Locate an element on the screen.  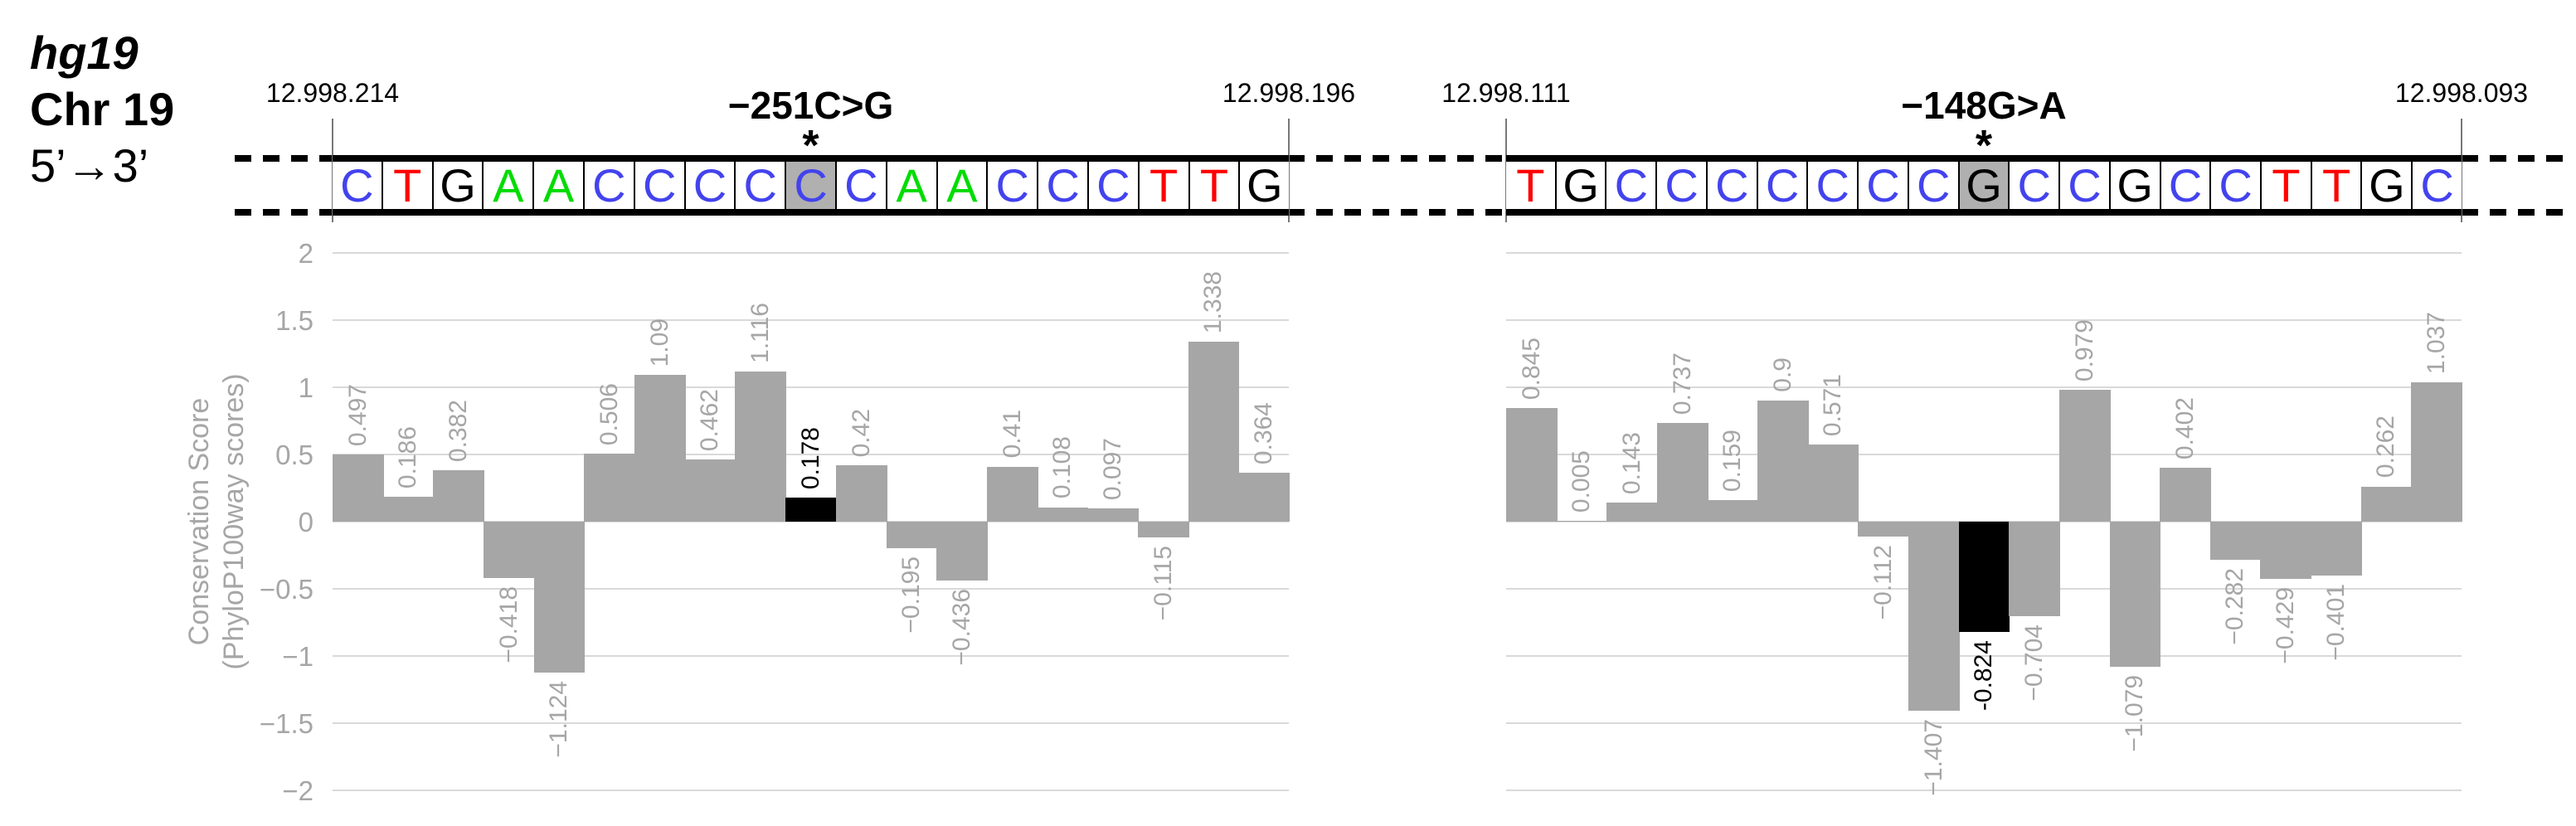
dna-strand-top-line is located at coordinates (1984, 158).